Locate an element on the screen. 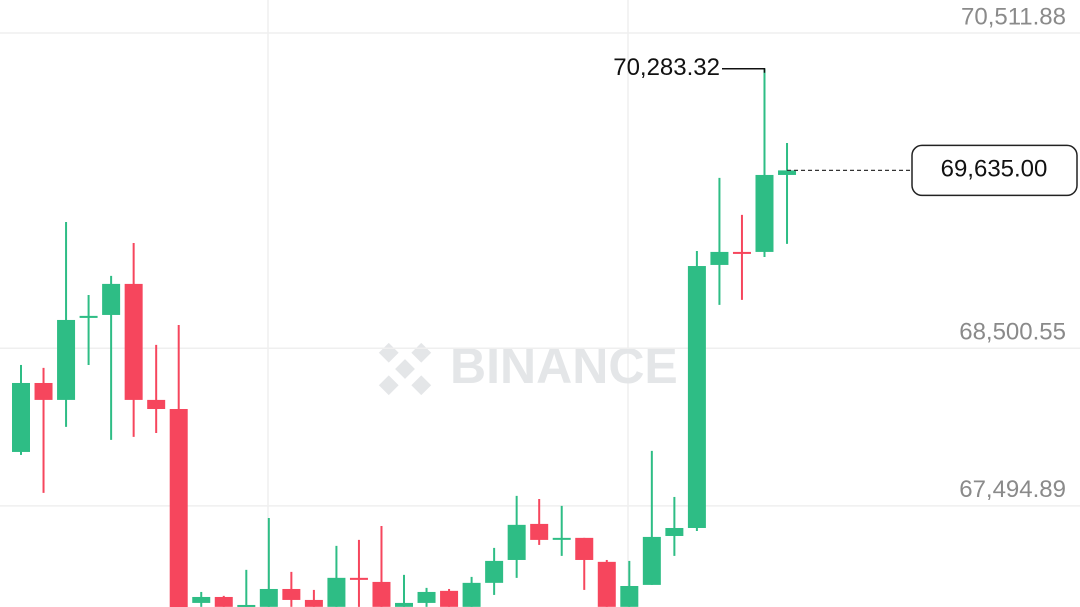 This screenshot has width=1080, height=607. watermark: BINANCE is located at coordinates (528, 367).